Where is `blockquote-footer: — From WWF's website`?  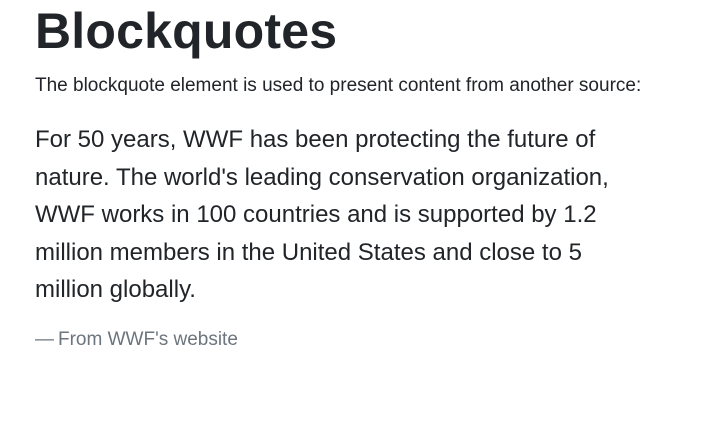
blockquote-footer: — From WWF's website is located at coordinates (340, 340).